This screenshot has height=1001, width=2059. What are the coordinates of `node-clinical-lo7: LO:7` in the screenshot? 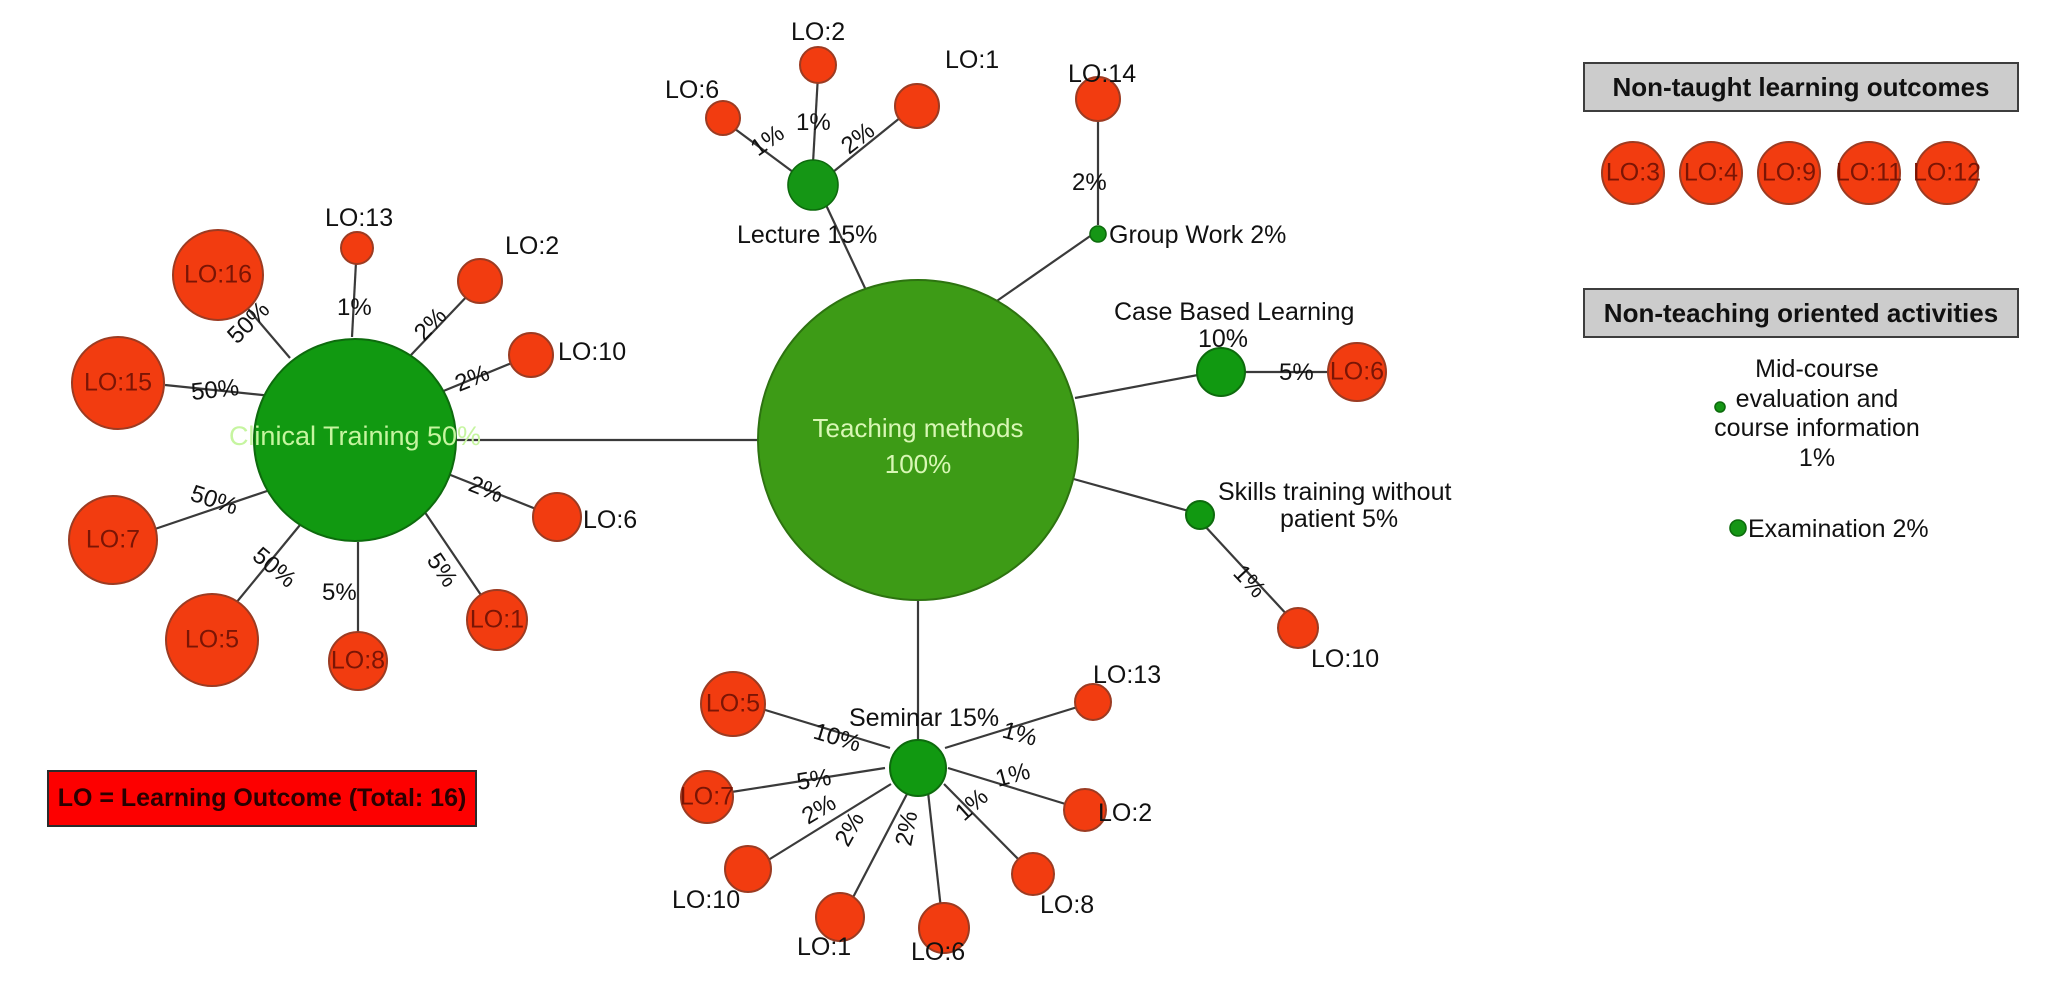 It's located at (113, 540).